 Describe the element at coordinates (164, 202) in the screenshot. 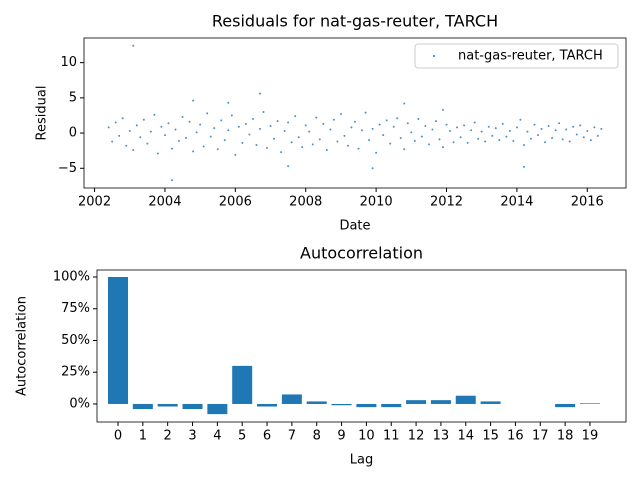

I see `x-tick-label: 2004` at that location.